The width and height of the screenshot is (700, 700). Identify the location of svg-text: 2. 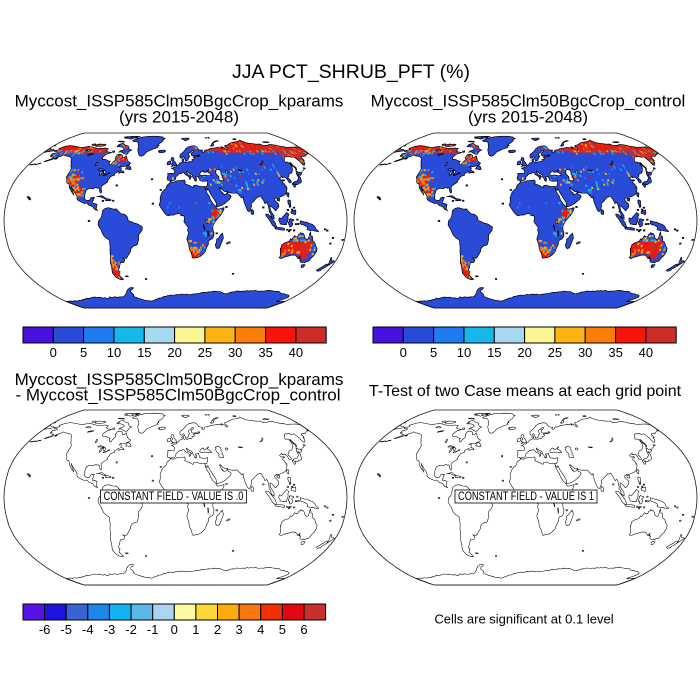
(217, 629).